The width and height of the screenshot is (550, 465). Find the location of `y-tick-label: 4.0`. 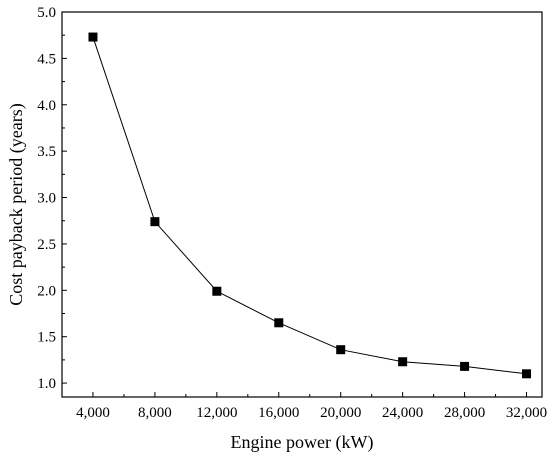

y-tick-label: 4.0 is located at coordinates (46, 106).